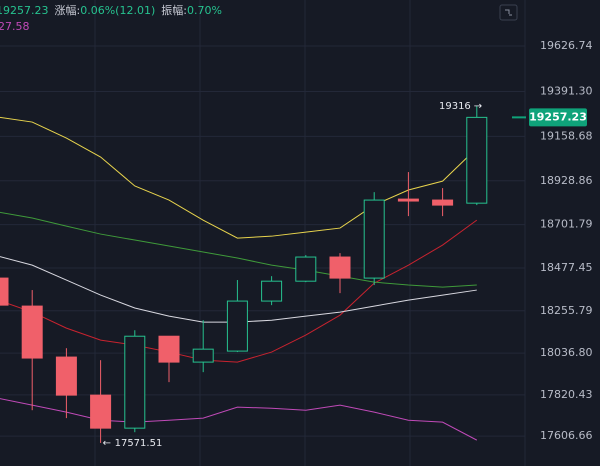 This screenshot has height=466, width=600. Describe the element at coordinates (117, 10) in the screenshot. I see `header-change: 0.06%(12.01)` at that location.